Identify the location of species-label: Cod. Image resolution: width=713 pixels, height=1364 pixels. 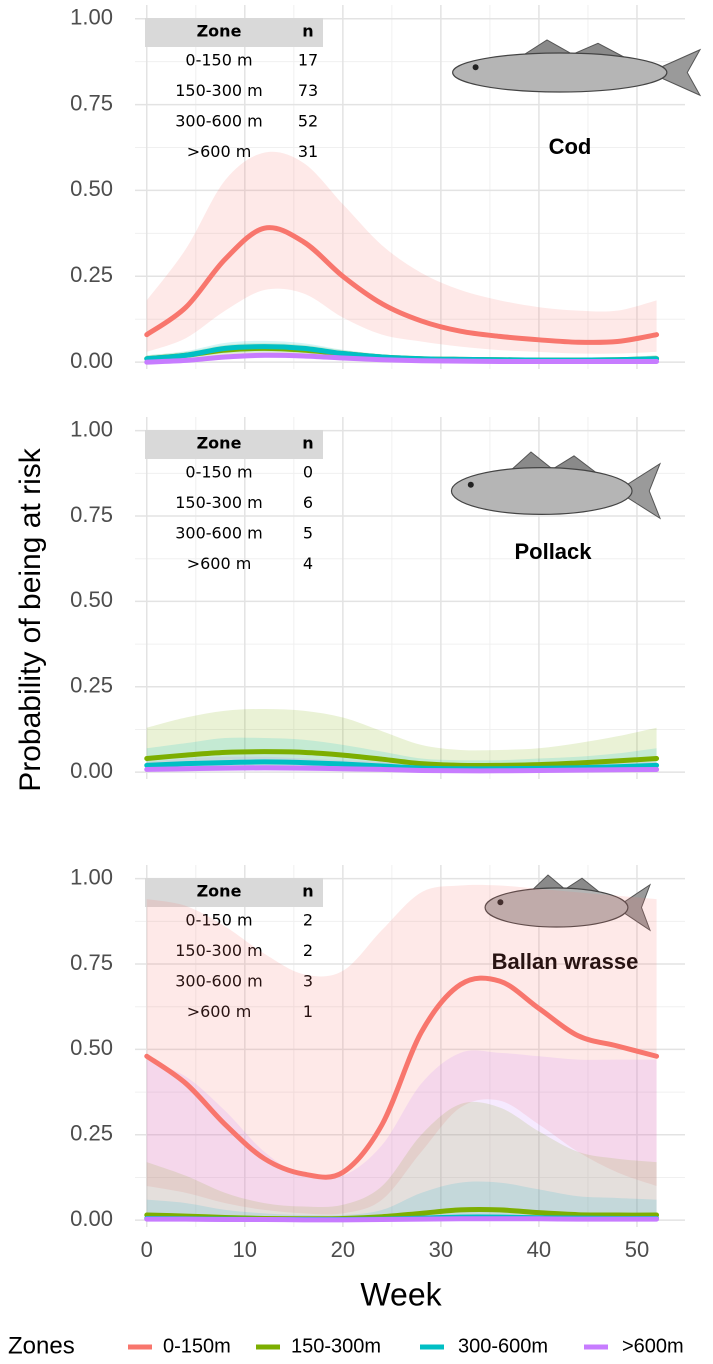
(570, 146).